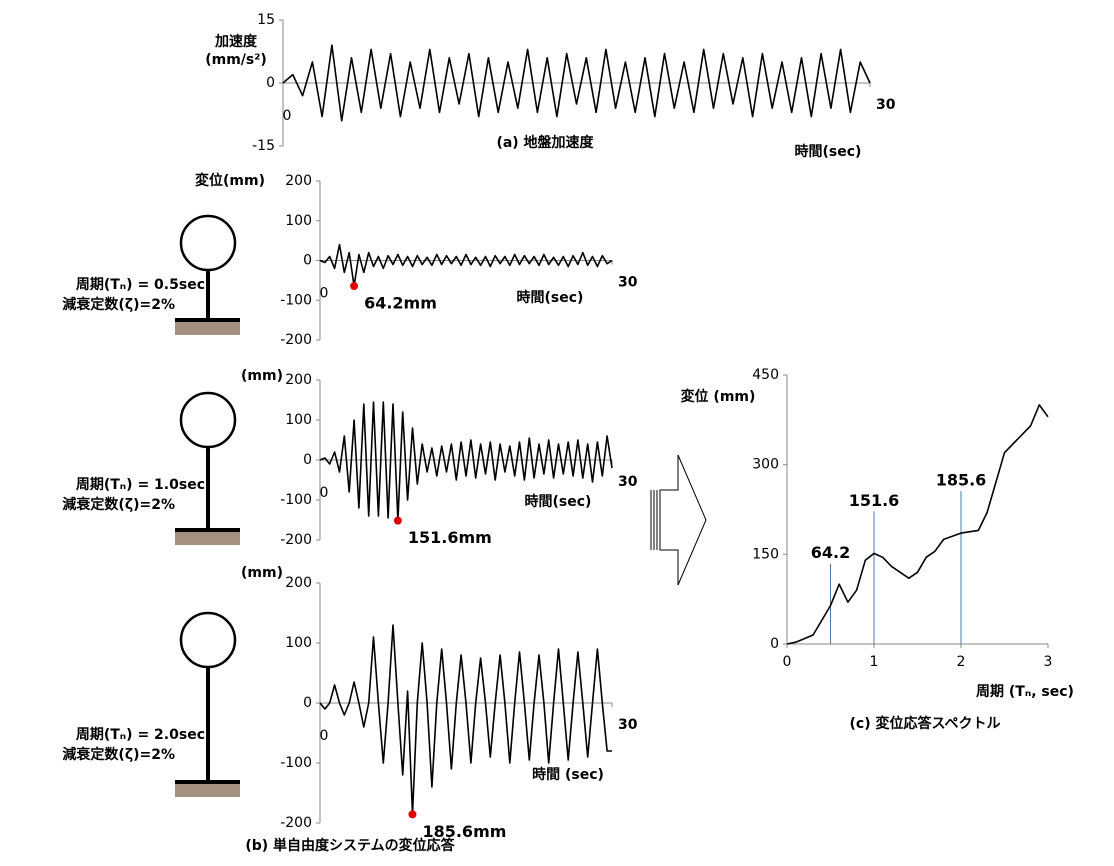  I want to click on peak-label: 151.6mm, so click(450, 537).